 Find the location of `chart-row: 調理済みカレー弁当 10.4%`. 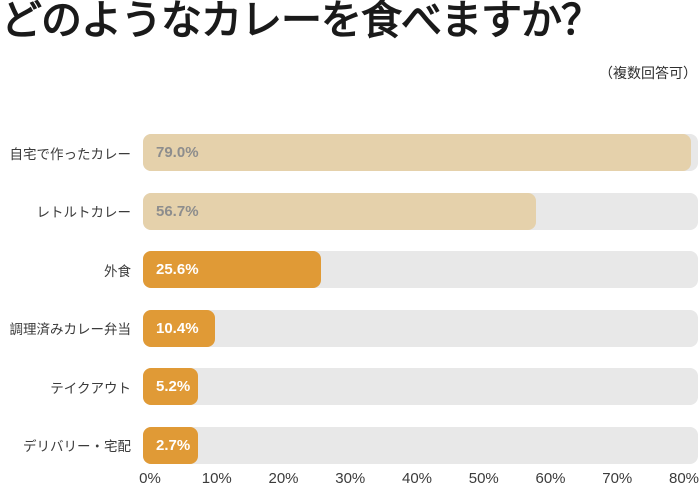

chart-row: 調理済みカレー弁当 10.4% is located at coordinates (349, 328).